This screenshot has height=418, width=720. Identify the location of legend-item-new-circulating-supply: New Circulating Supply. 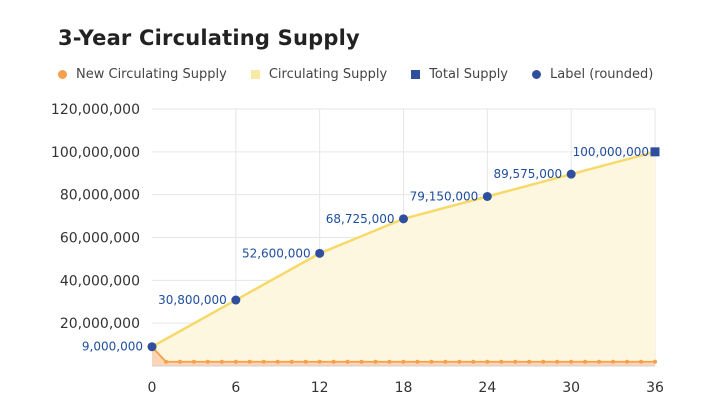
(142, 74).